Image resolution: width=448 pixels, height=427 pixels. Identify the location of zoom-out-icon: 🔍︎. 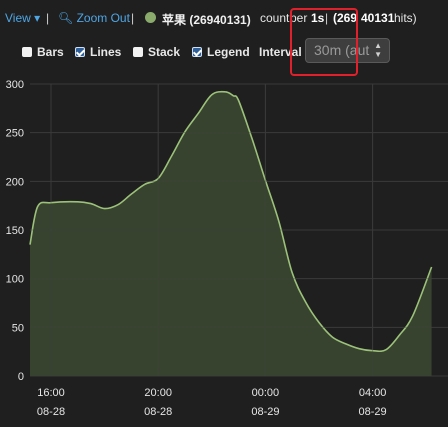
(66, 18).